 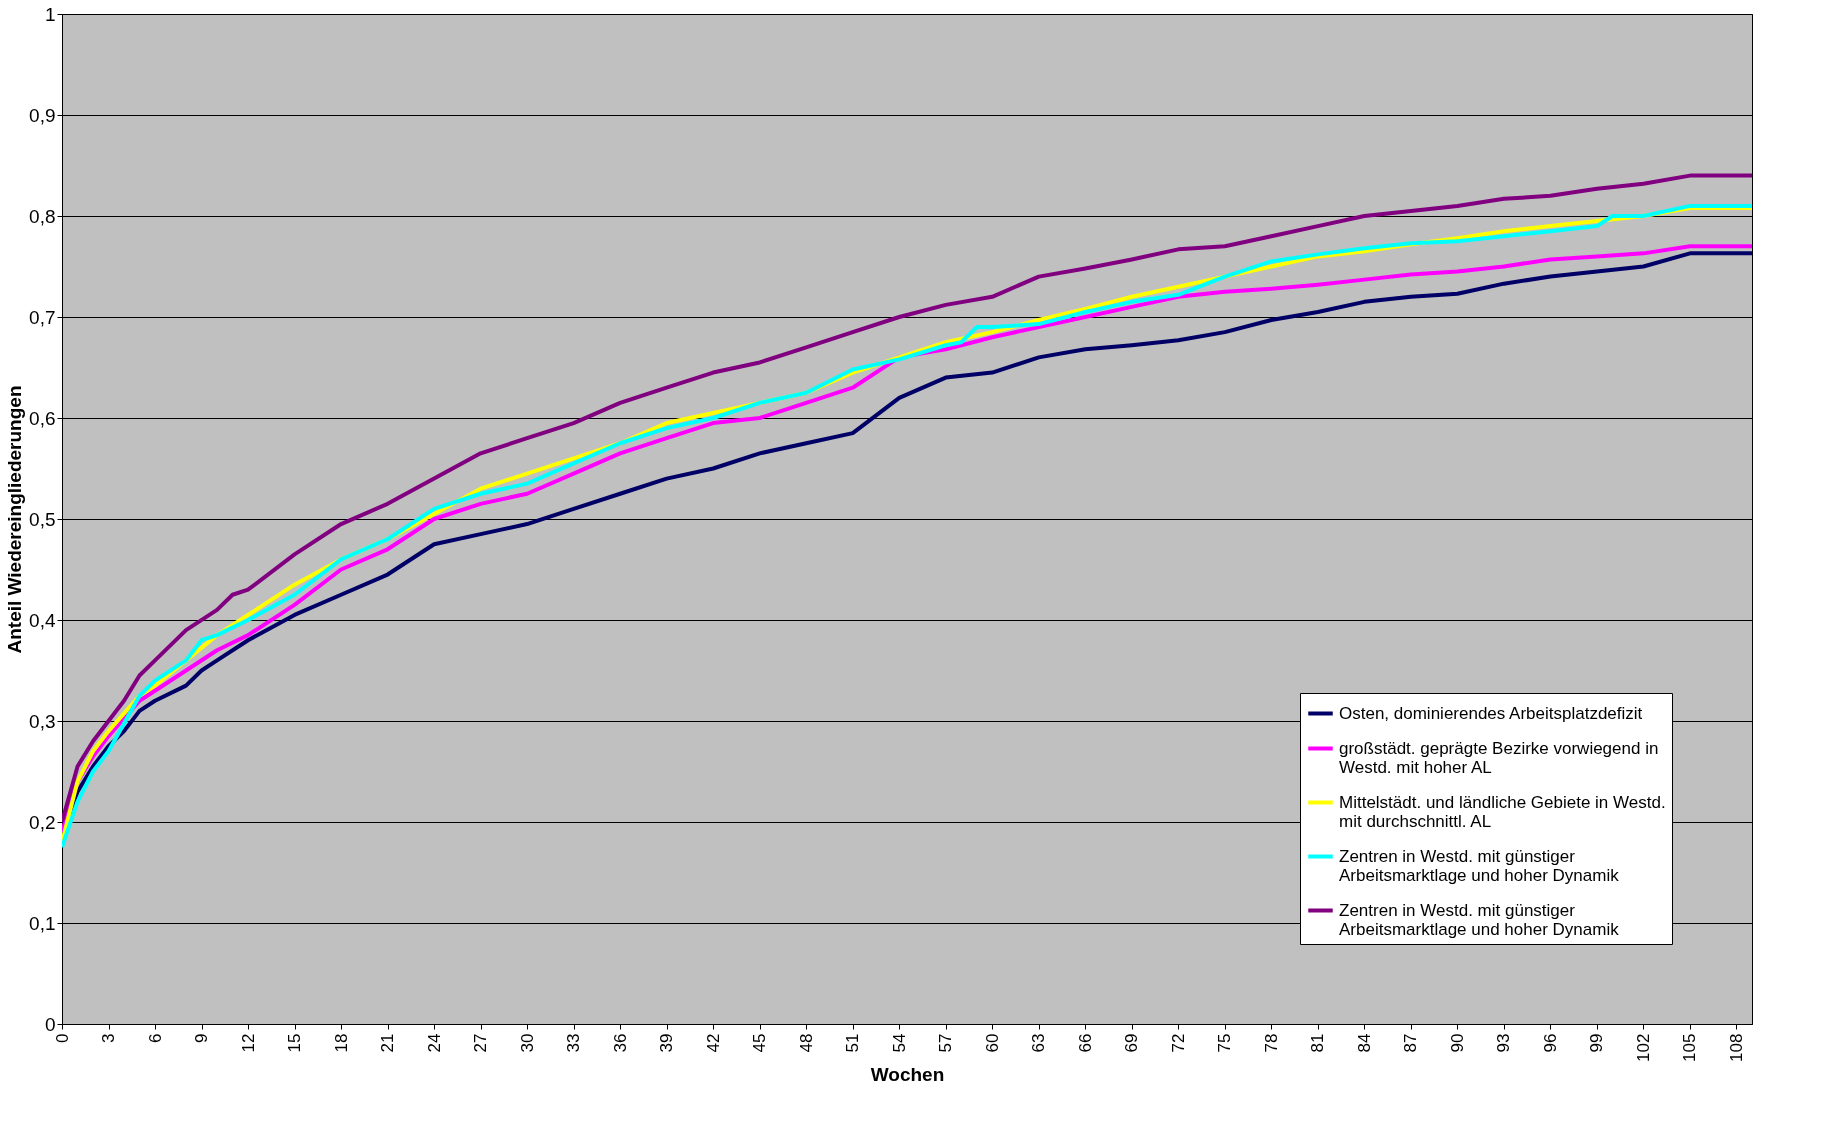 I want to click on x-tick-label: 6, so click(x=155, y=1038).